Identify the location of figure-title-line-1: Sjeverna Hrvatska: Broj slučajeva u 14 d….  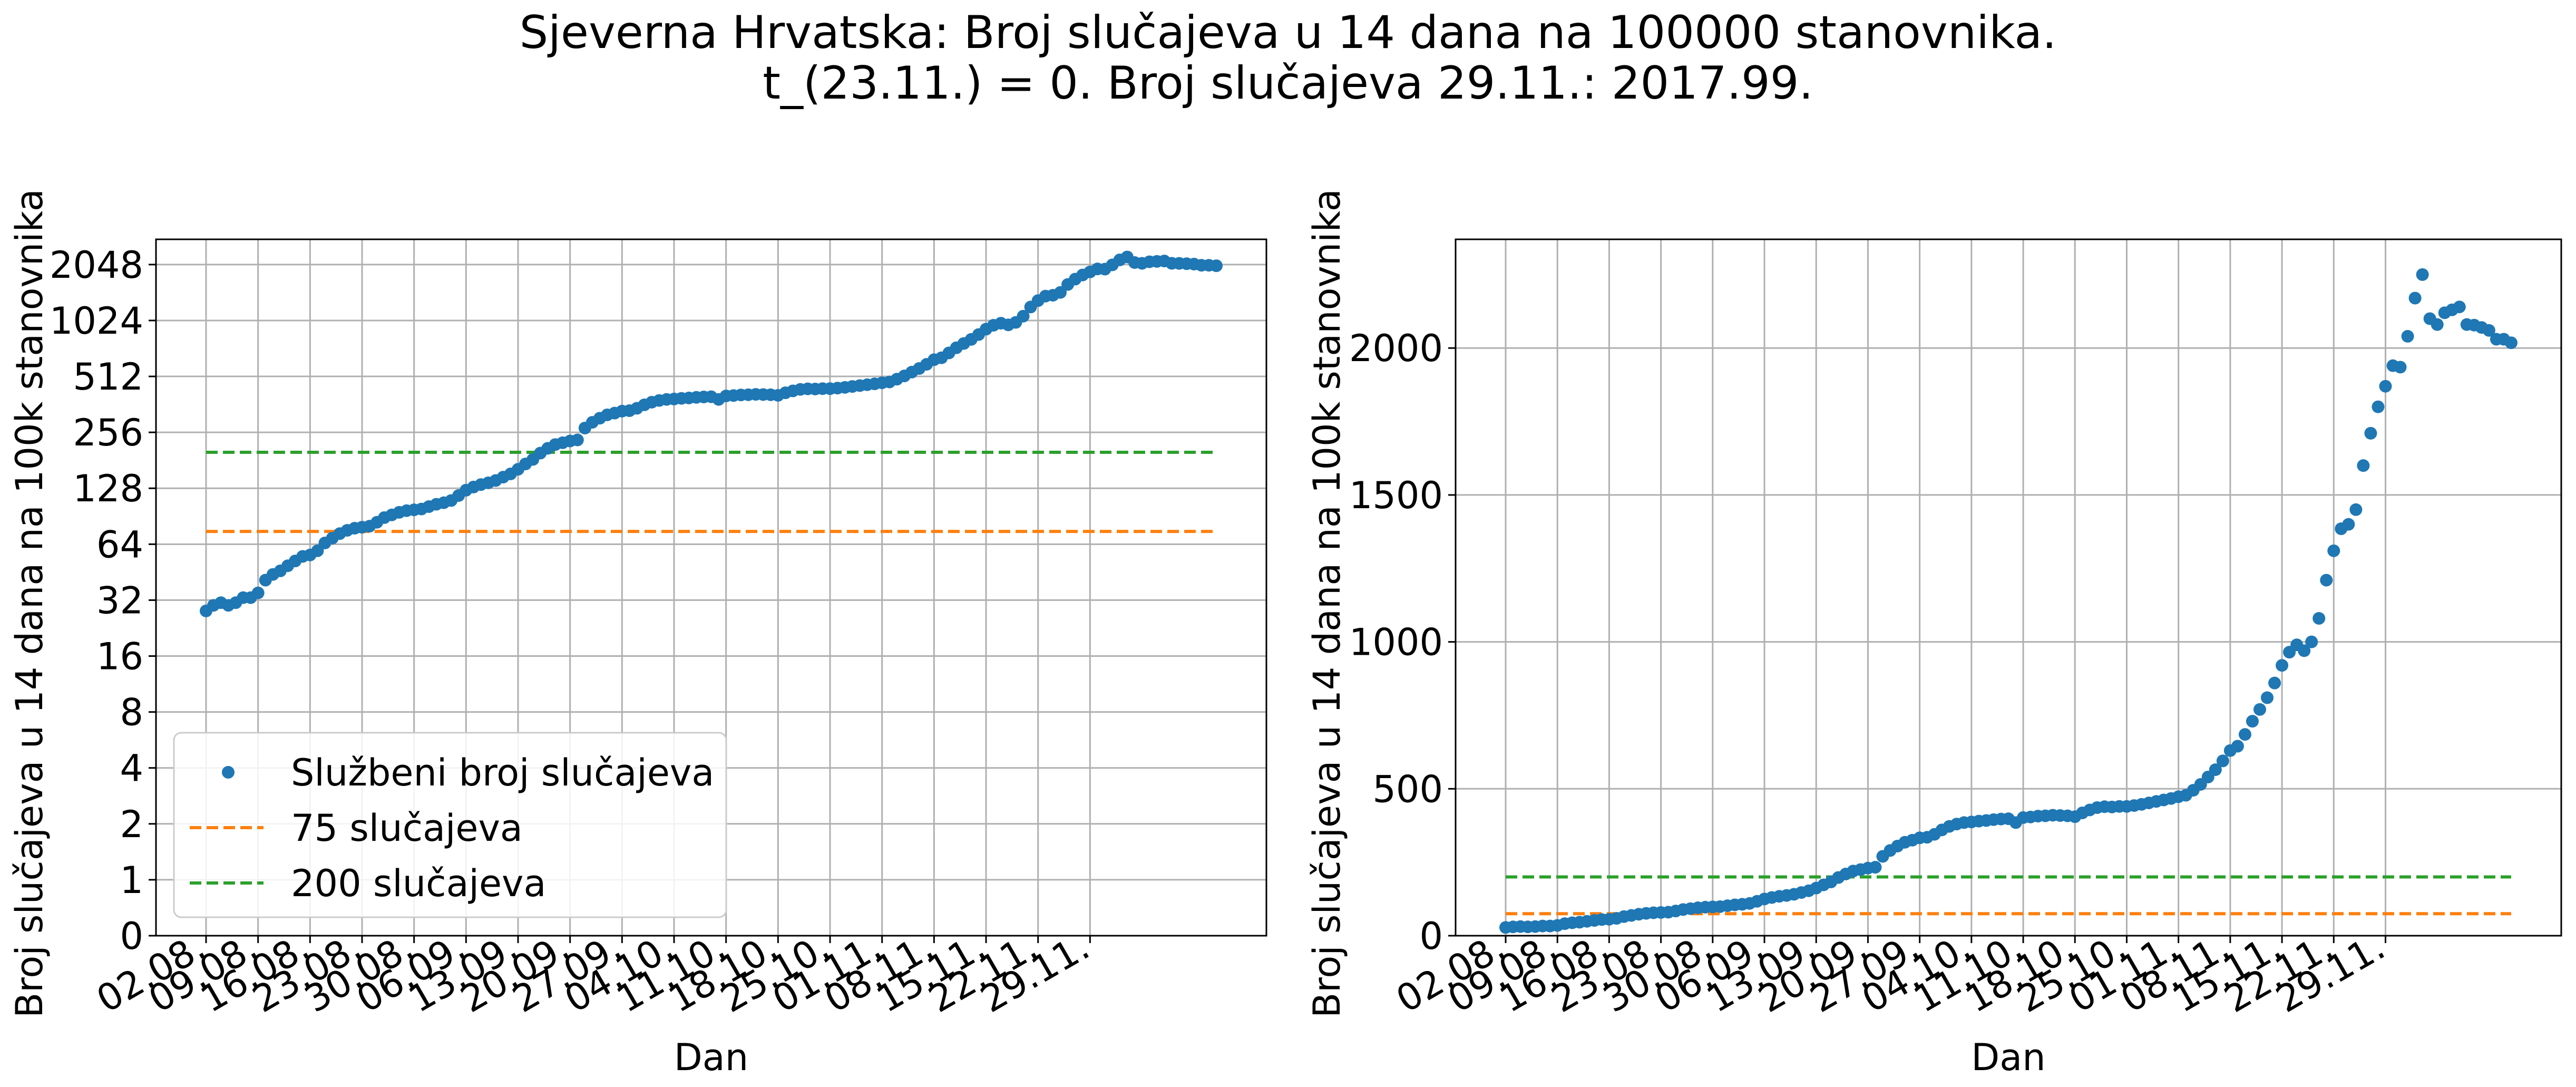
(1288, 32).